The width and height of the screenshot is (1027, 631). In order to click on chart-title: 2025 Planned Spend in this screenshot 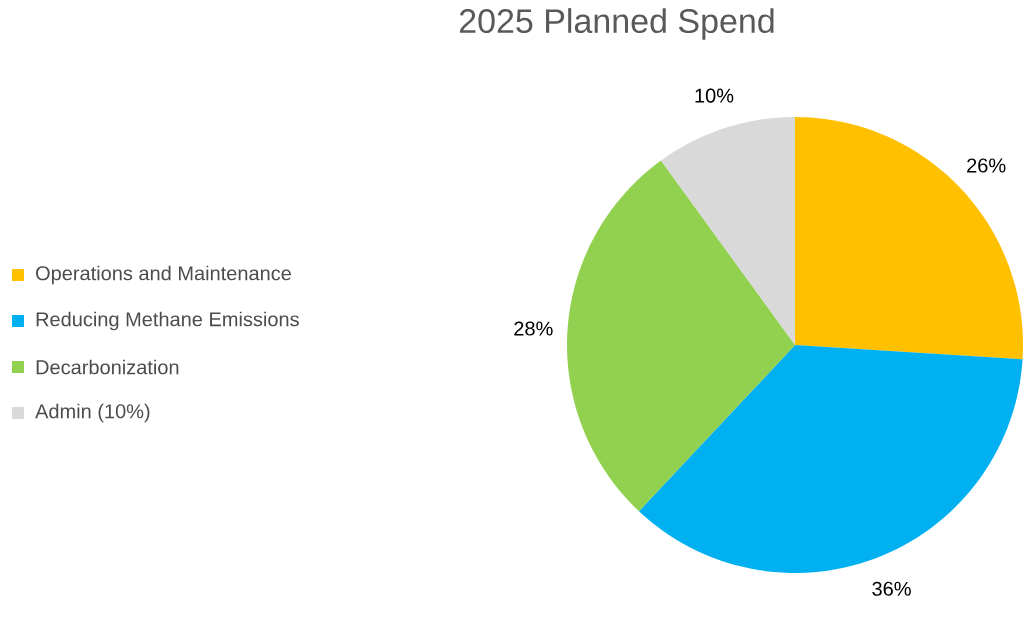, I will do `click(616, 24)`.